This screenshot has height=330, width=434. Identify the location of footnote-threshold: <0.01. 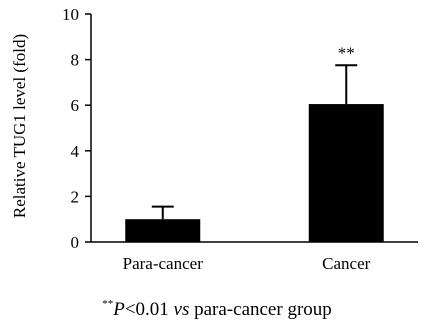
(149, 309).